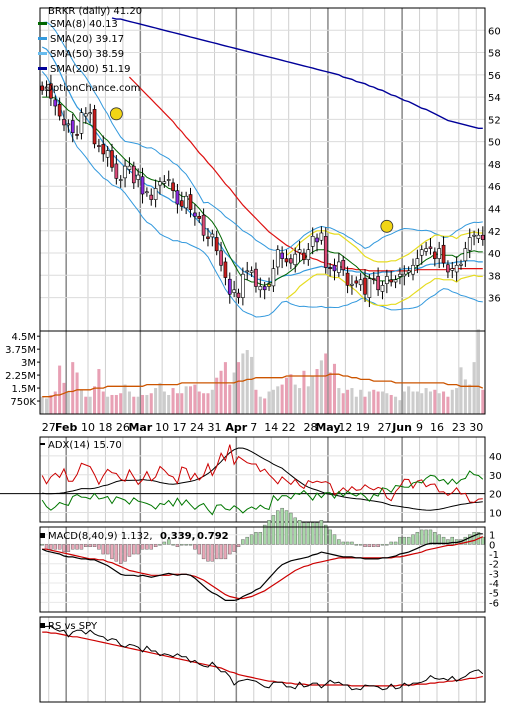 The width and height of the screenshot is (526, 706). Describe the element at coordinates (494, 165) in the screenshot. I see `price-tick-label: 48` at that location.